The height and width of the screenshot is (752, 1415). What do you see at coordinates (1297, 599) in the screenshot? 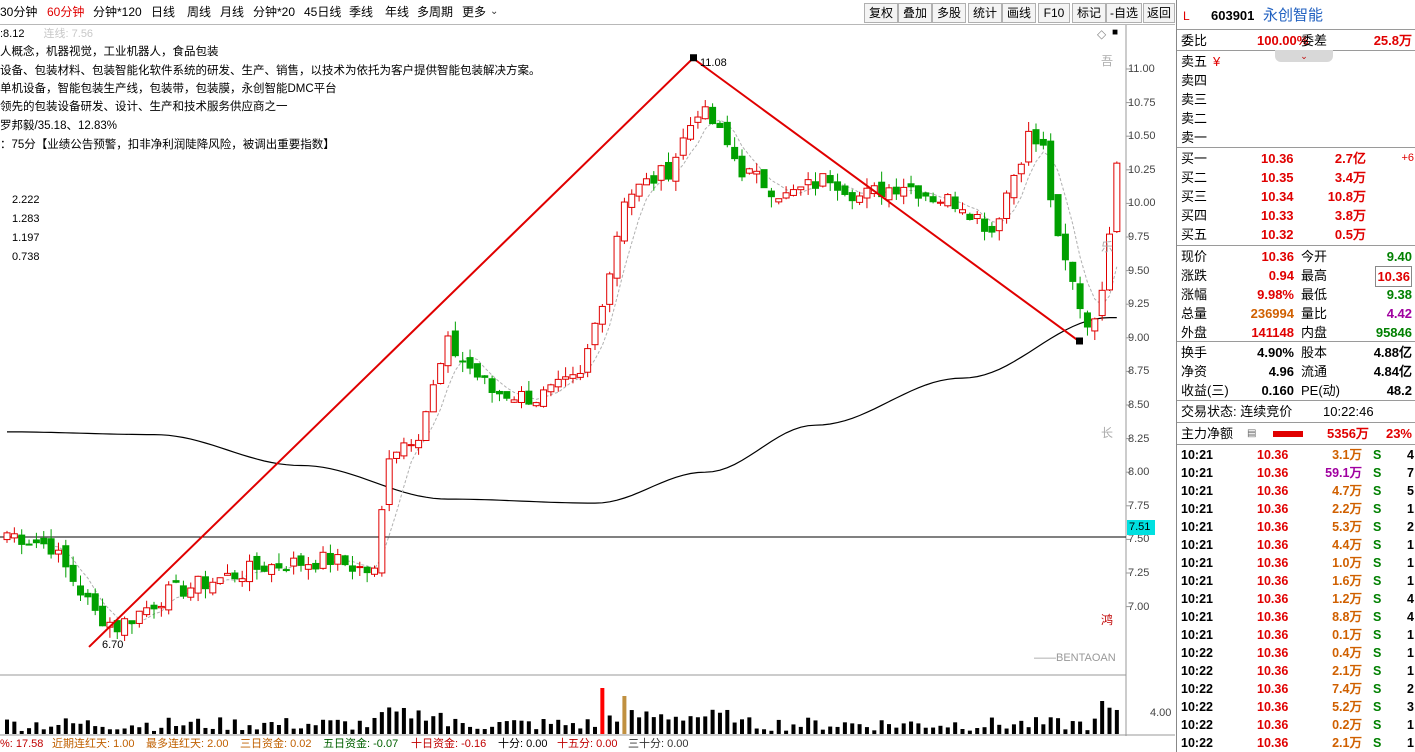
I see `tick-row: 10:21 10.36 1.2万 S 4` at bounding box center [1297, 599].